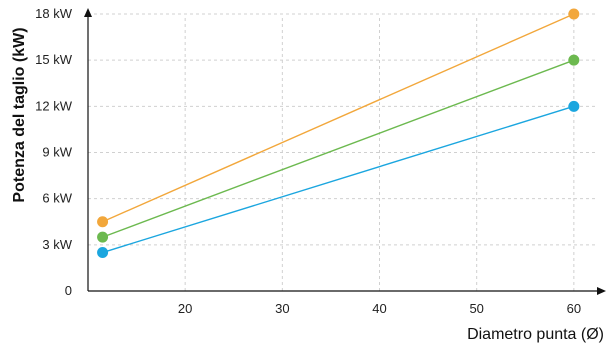  What do you see at coordinates (476, 308) in the screenshot?
I see `x-tick-label: 50` at bounding box center [476, 308].